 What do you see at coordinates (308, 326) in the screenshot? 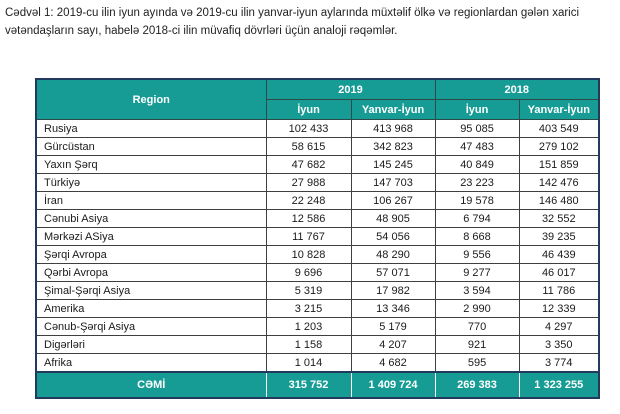
I see `value-cell: 1 203` at bounding box center [308, 326].